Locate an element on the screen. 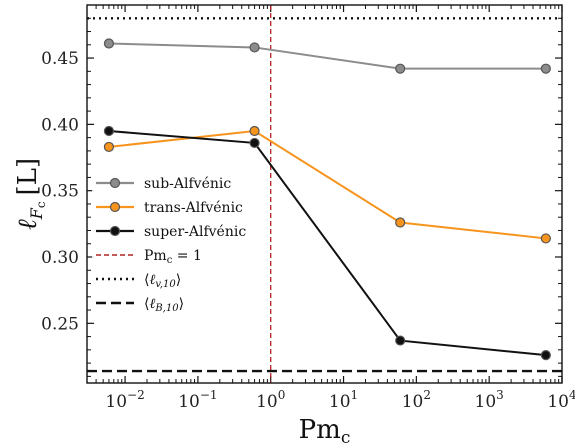 The image size is (575, 445). x-tick-label-exponent: 4 is located at coordinates (572, 395).